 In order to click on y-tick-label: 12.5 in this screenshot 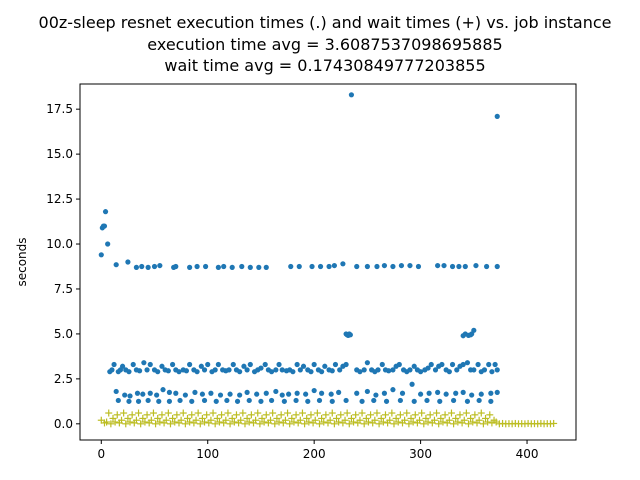, I will do `click(59, 199)`.